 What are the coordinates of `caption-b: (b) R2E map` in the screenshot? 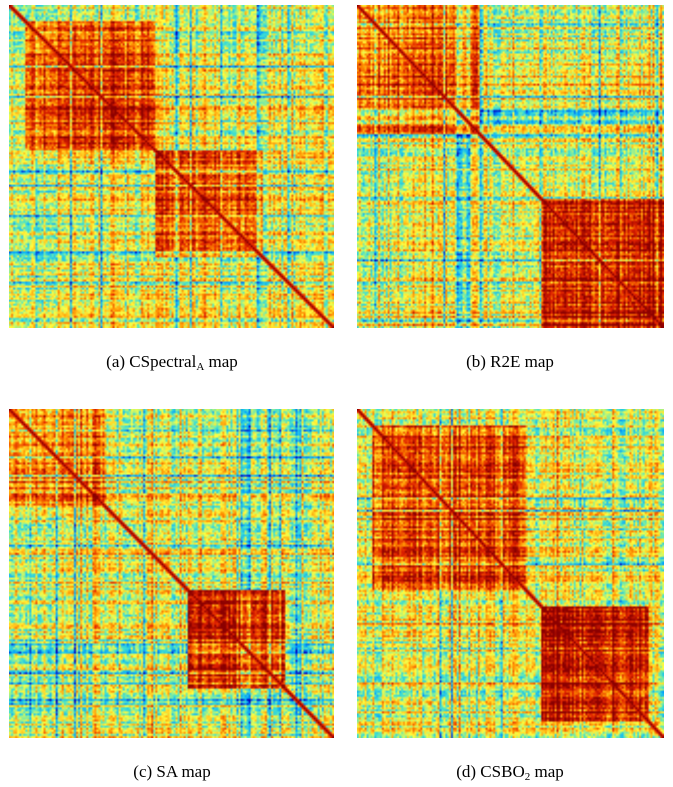 It's located at (510, 361).